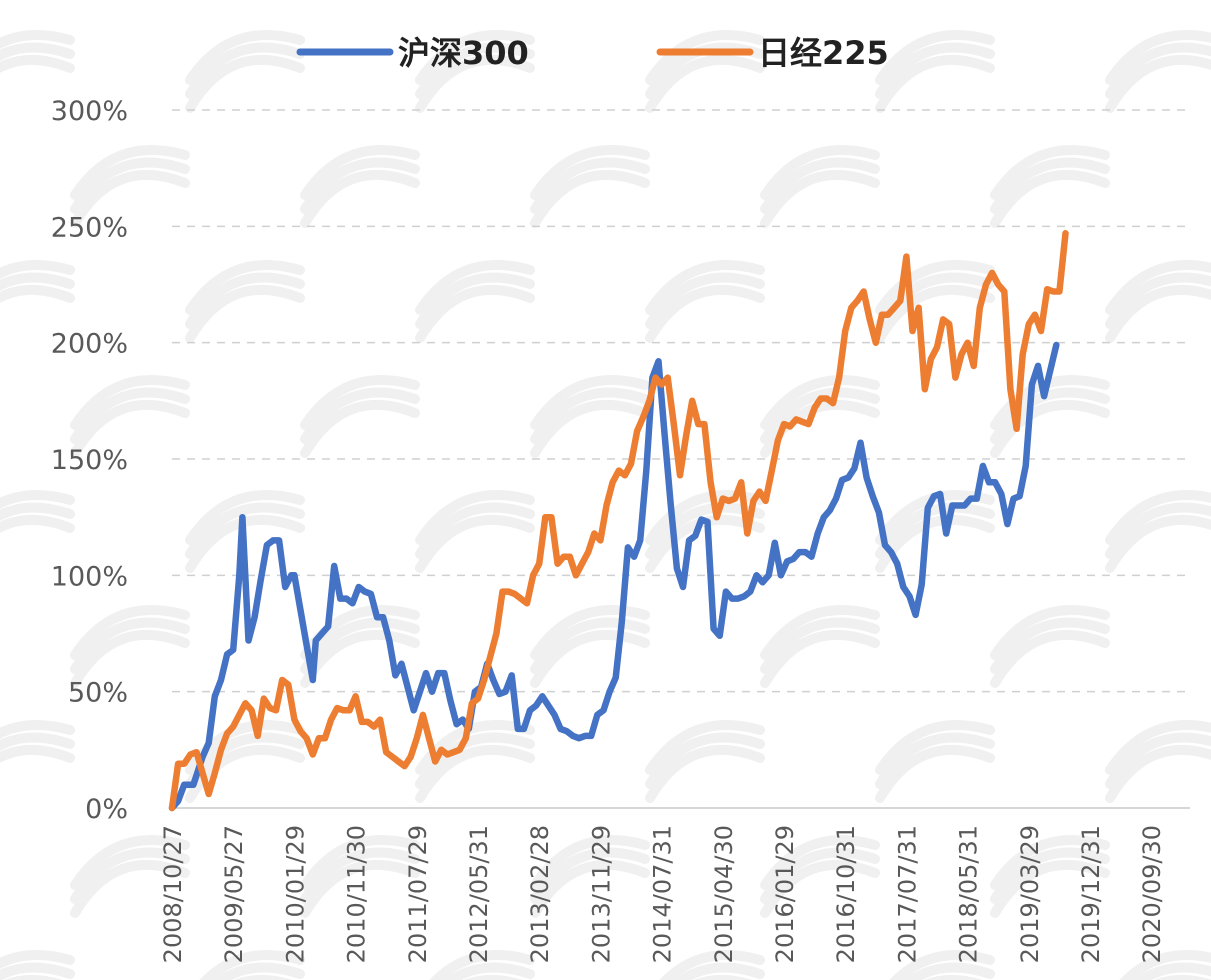  Describe the element at coordinates (601, 894) in the screenshot. I see `x-tick-label: 2013/11/29` at that location.